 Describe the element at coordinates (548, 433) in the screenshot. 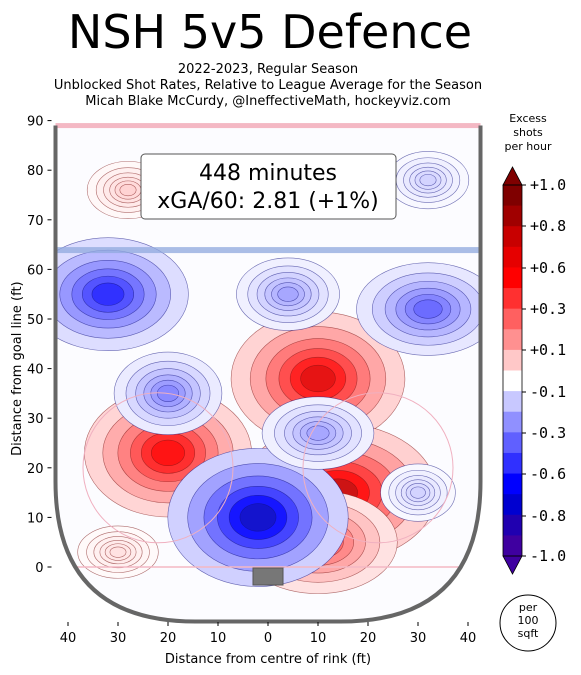

I see `colorbar-tick-label: -0.3` at that location.